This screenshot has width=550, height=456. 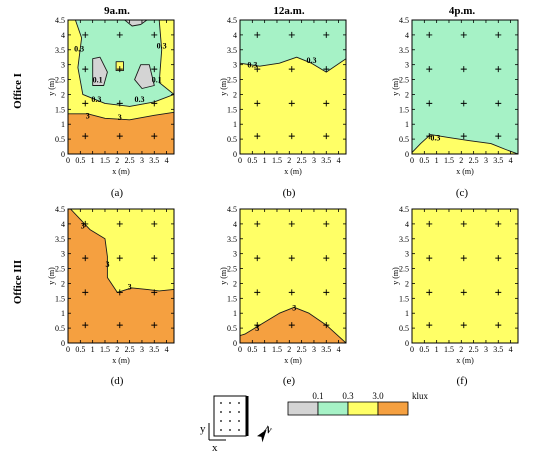 I want to click on y-tick-label: 0, so click(x=407, y=154).